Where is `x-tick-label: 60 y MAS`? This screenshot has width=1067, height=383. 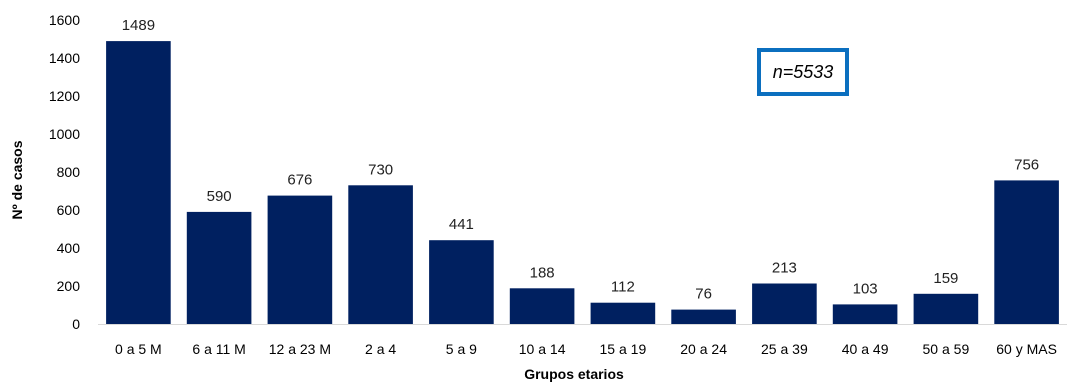 x-tick-label: 60 y MAS is located at coordinates (1026, 349).